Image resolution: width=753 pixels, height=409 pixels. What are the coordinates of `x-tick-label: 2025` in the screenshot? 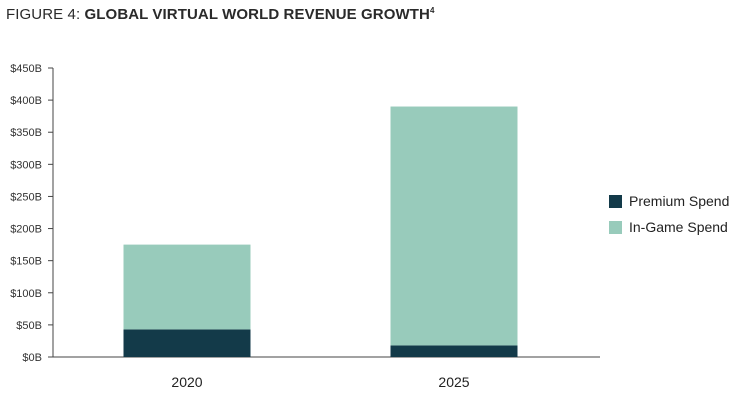 It's located at (453, 382).